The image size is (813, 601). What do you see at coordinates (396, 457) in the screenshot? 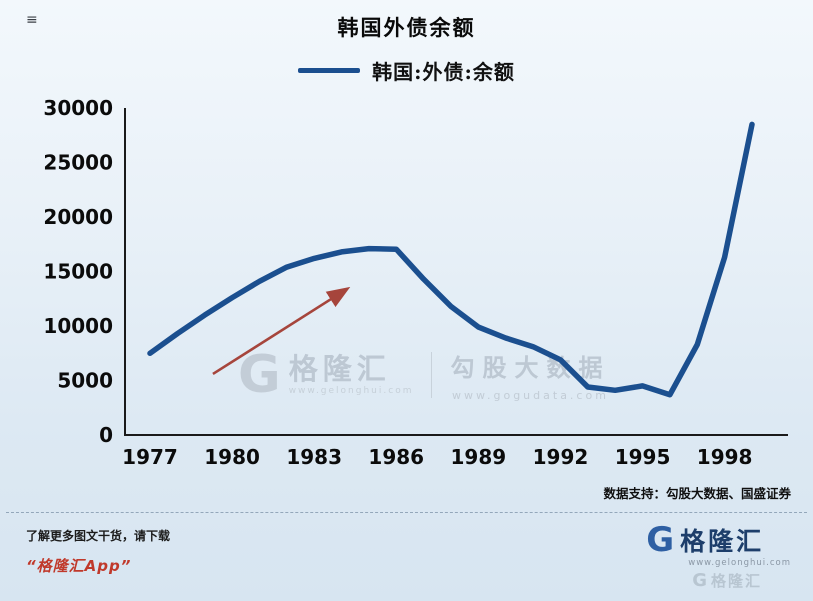
I see `x-tick-label: 1986` at bounding box center [396, 457].